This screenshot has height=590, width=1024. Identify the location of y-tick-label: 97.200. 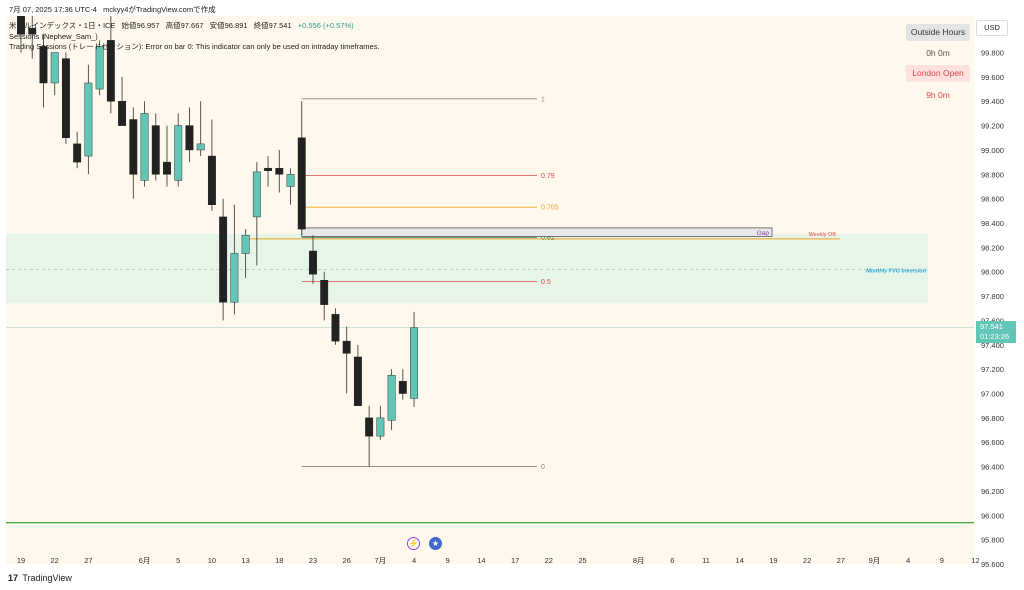
(992, 369).